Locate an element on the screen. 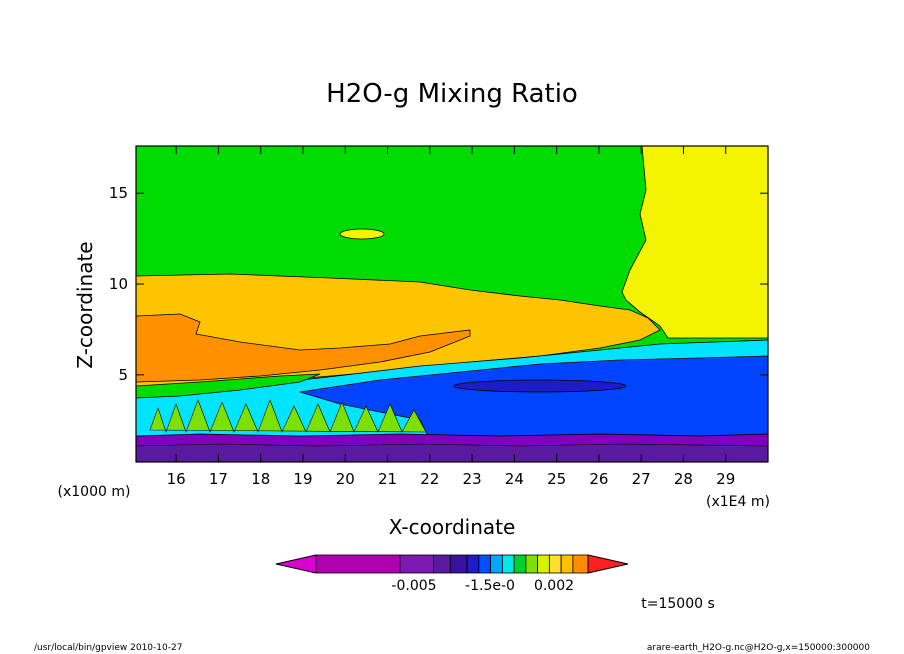  y-unit-label: (x1000 m) is located at coordinates (94, 492).